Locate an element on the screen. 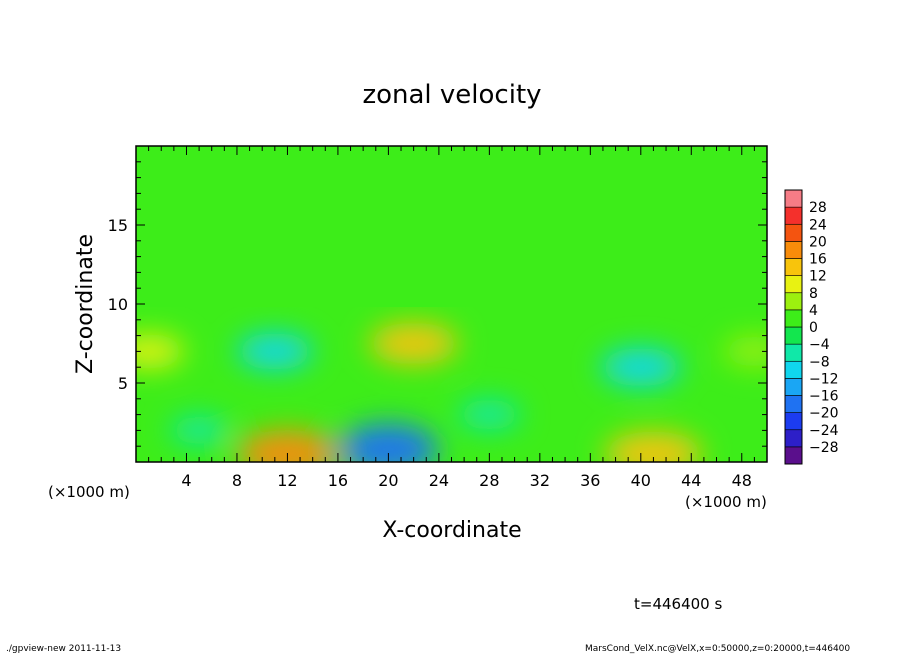 This screenshot has width=904, height=654. colorbar-label: 20 is located at coordinates (818, 242).